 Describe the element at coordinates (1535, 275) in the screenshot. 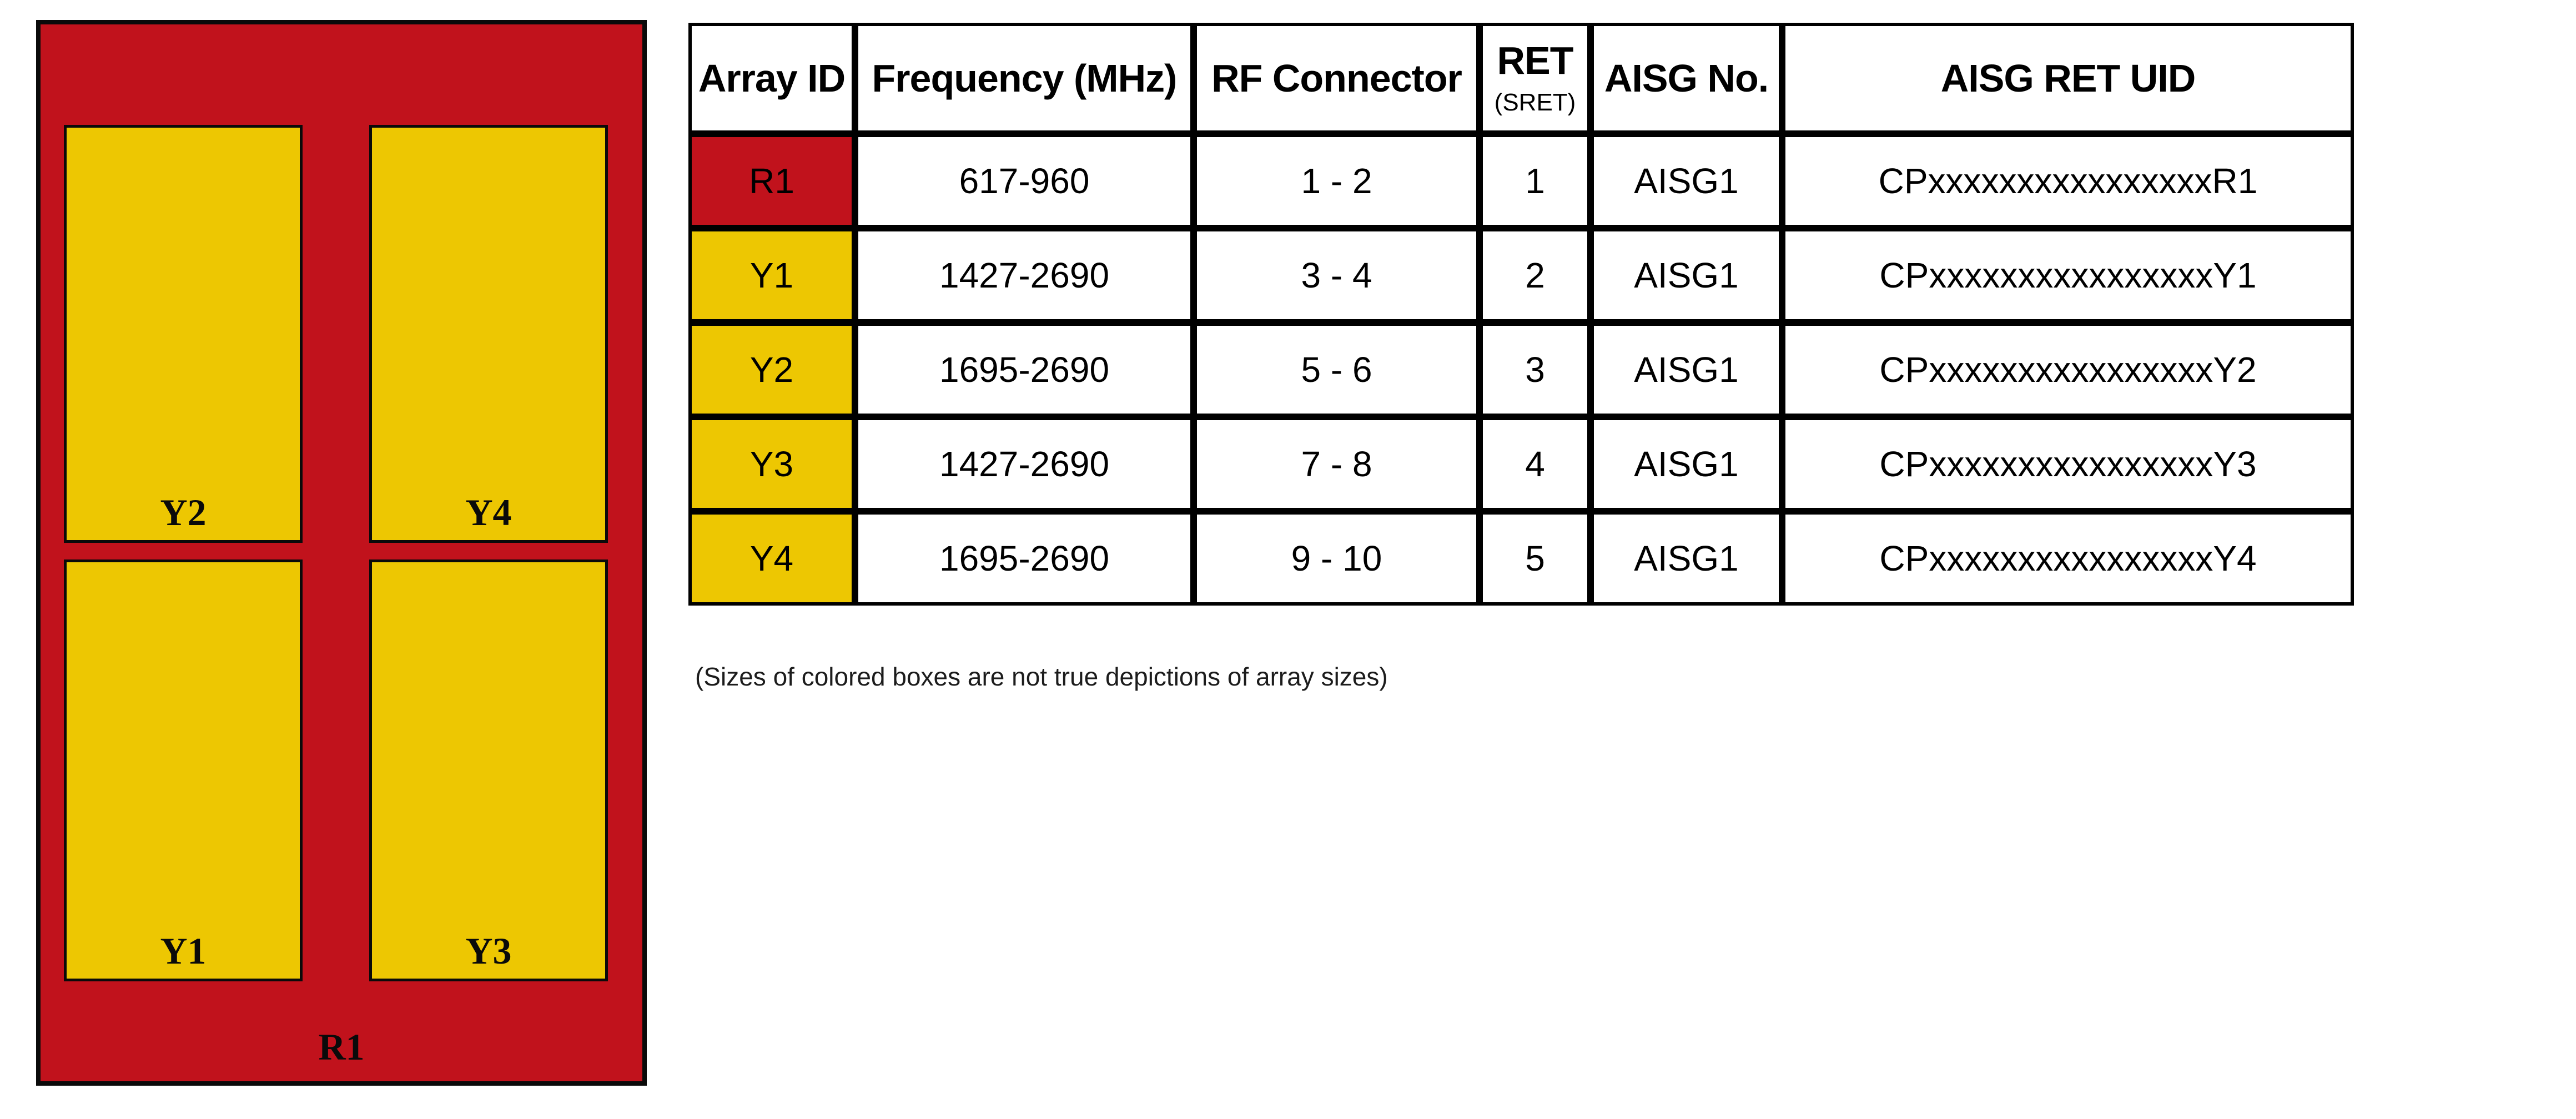

I see `cell-ret: 2` at that location.